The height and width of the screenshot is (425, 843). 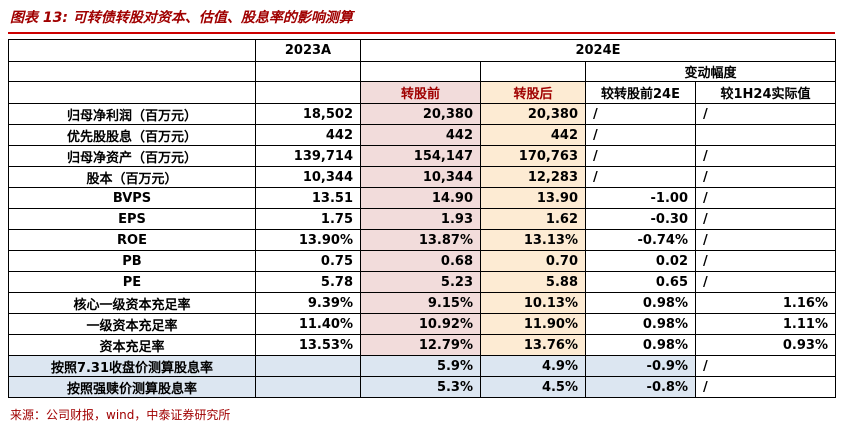 I want to click on cell-pre: 5.9%, so click(x=420, y=366).